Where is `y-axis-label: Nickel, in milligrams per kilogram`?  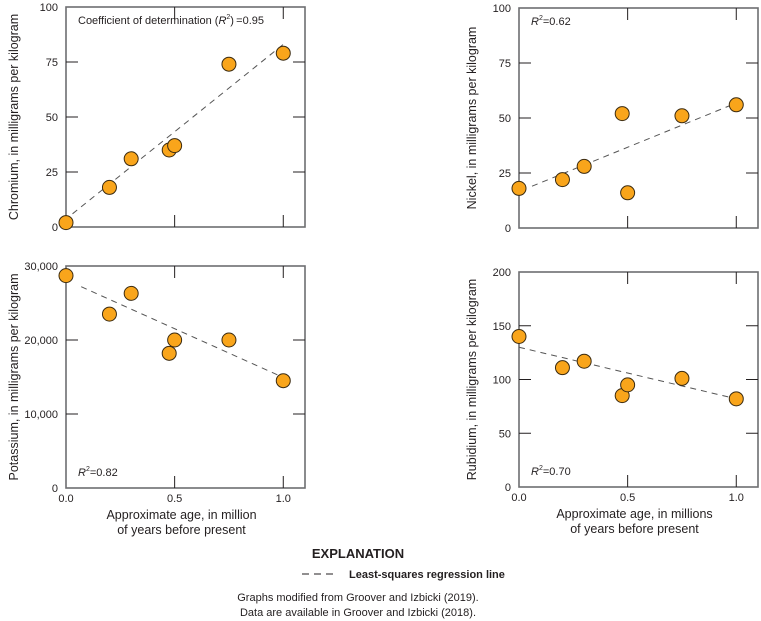
y-axis-label: Nickel, in milligrams per kilogram is located at coordinates (472, 118).